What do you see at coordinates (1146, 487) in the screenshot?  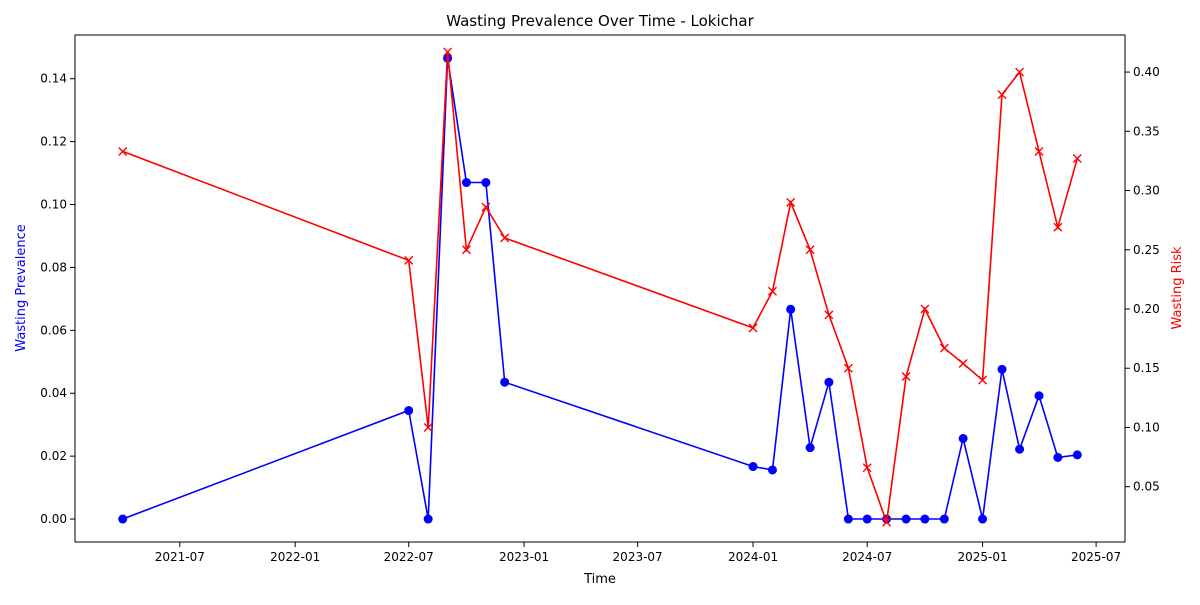 I see `y-right-tick-label: 0.05` at bounding box center [1146, 487].